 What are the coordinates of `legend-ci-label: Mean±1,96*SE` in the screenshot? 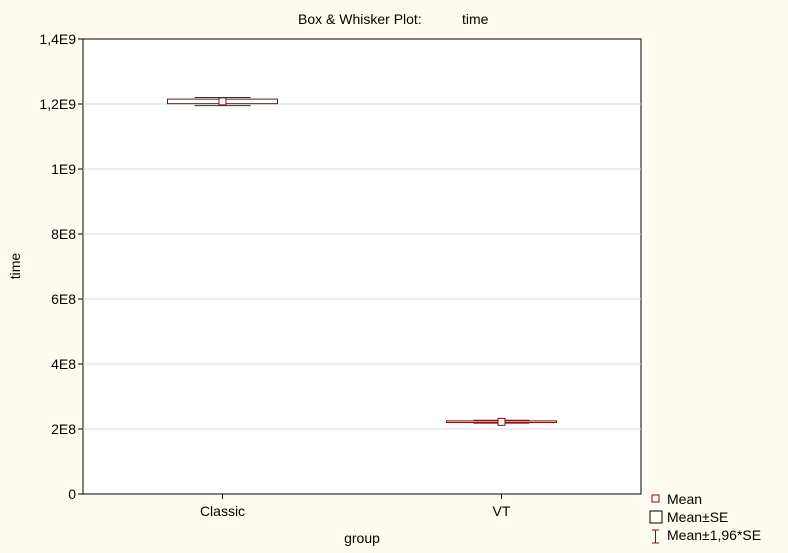 It's located at (714, 535).